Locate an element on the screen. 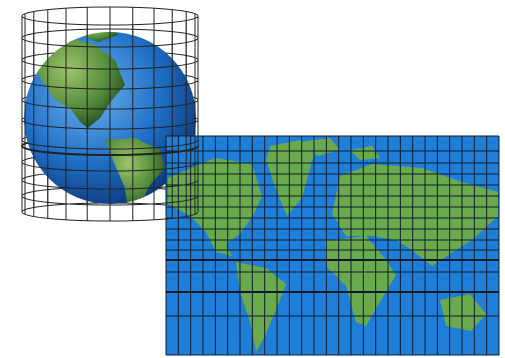 The image size is (505, 358). globe-north-america is located at coordinates (80, 83).